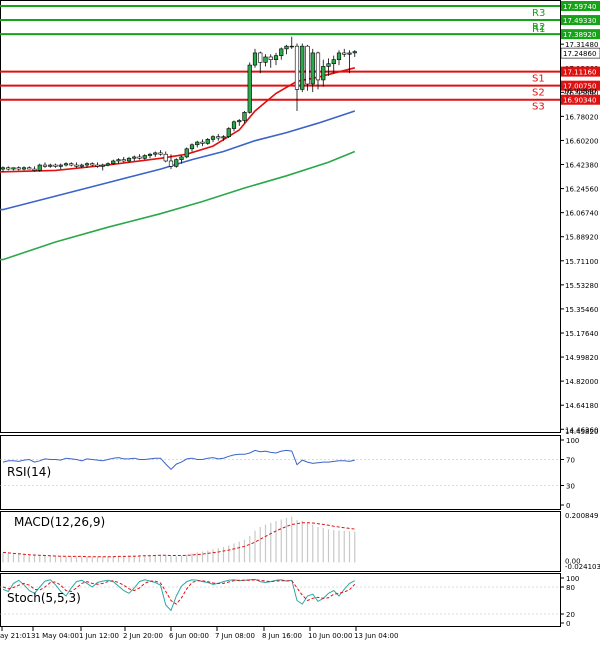 The height and width of the screenshot is (647, 600). Describe the element at coordinates (55, 636) in the screenshot. I see `x-tick-label: 31 May 04:00` at that location.